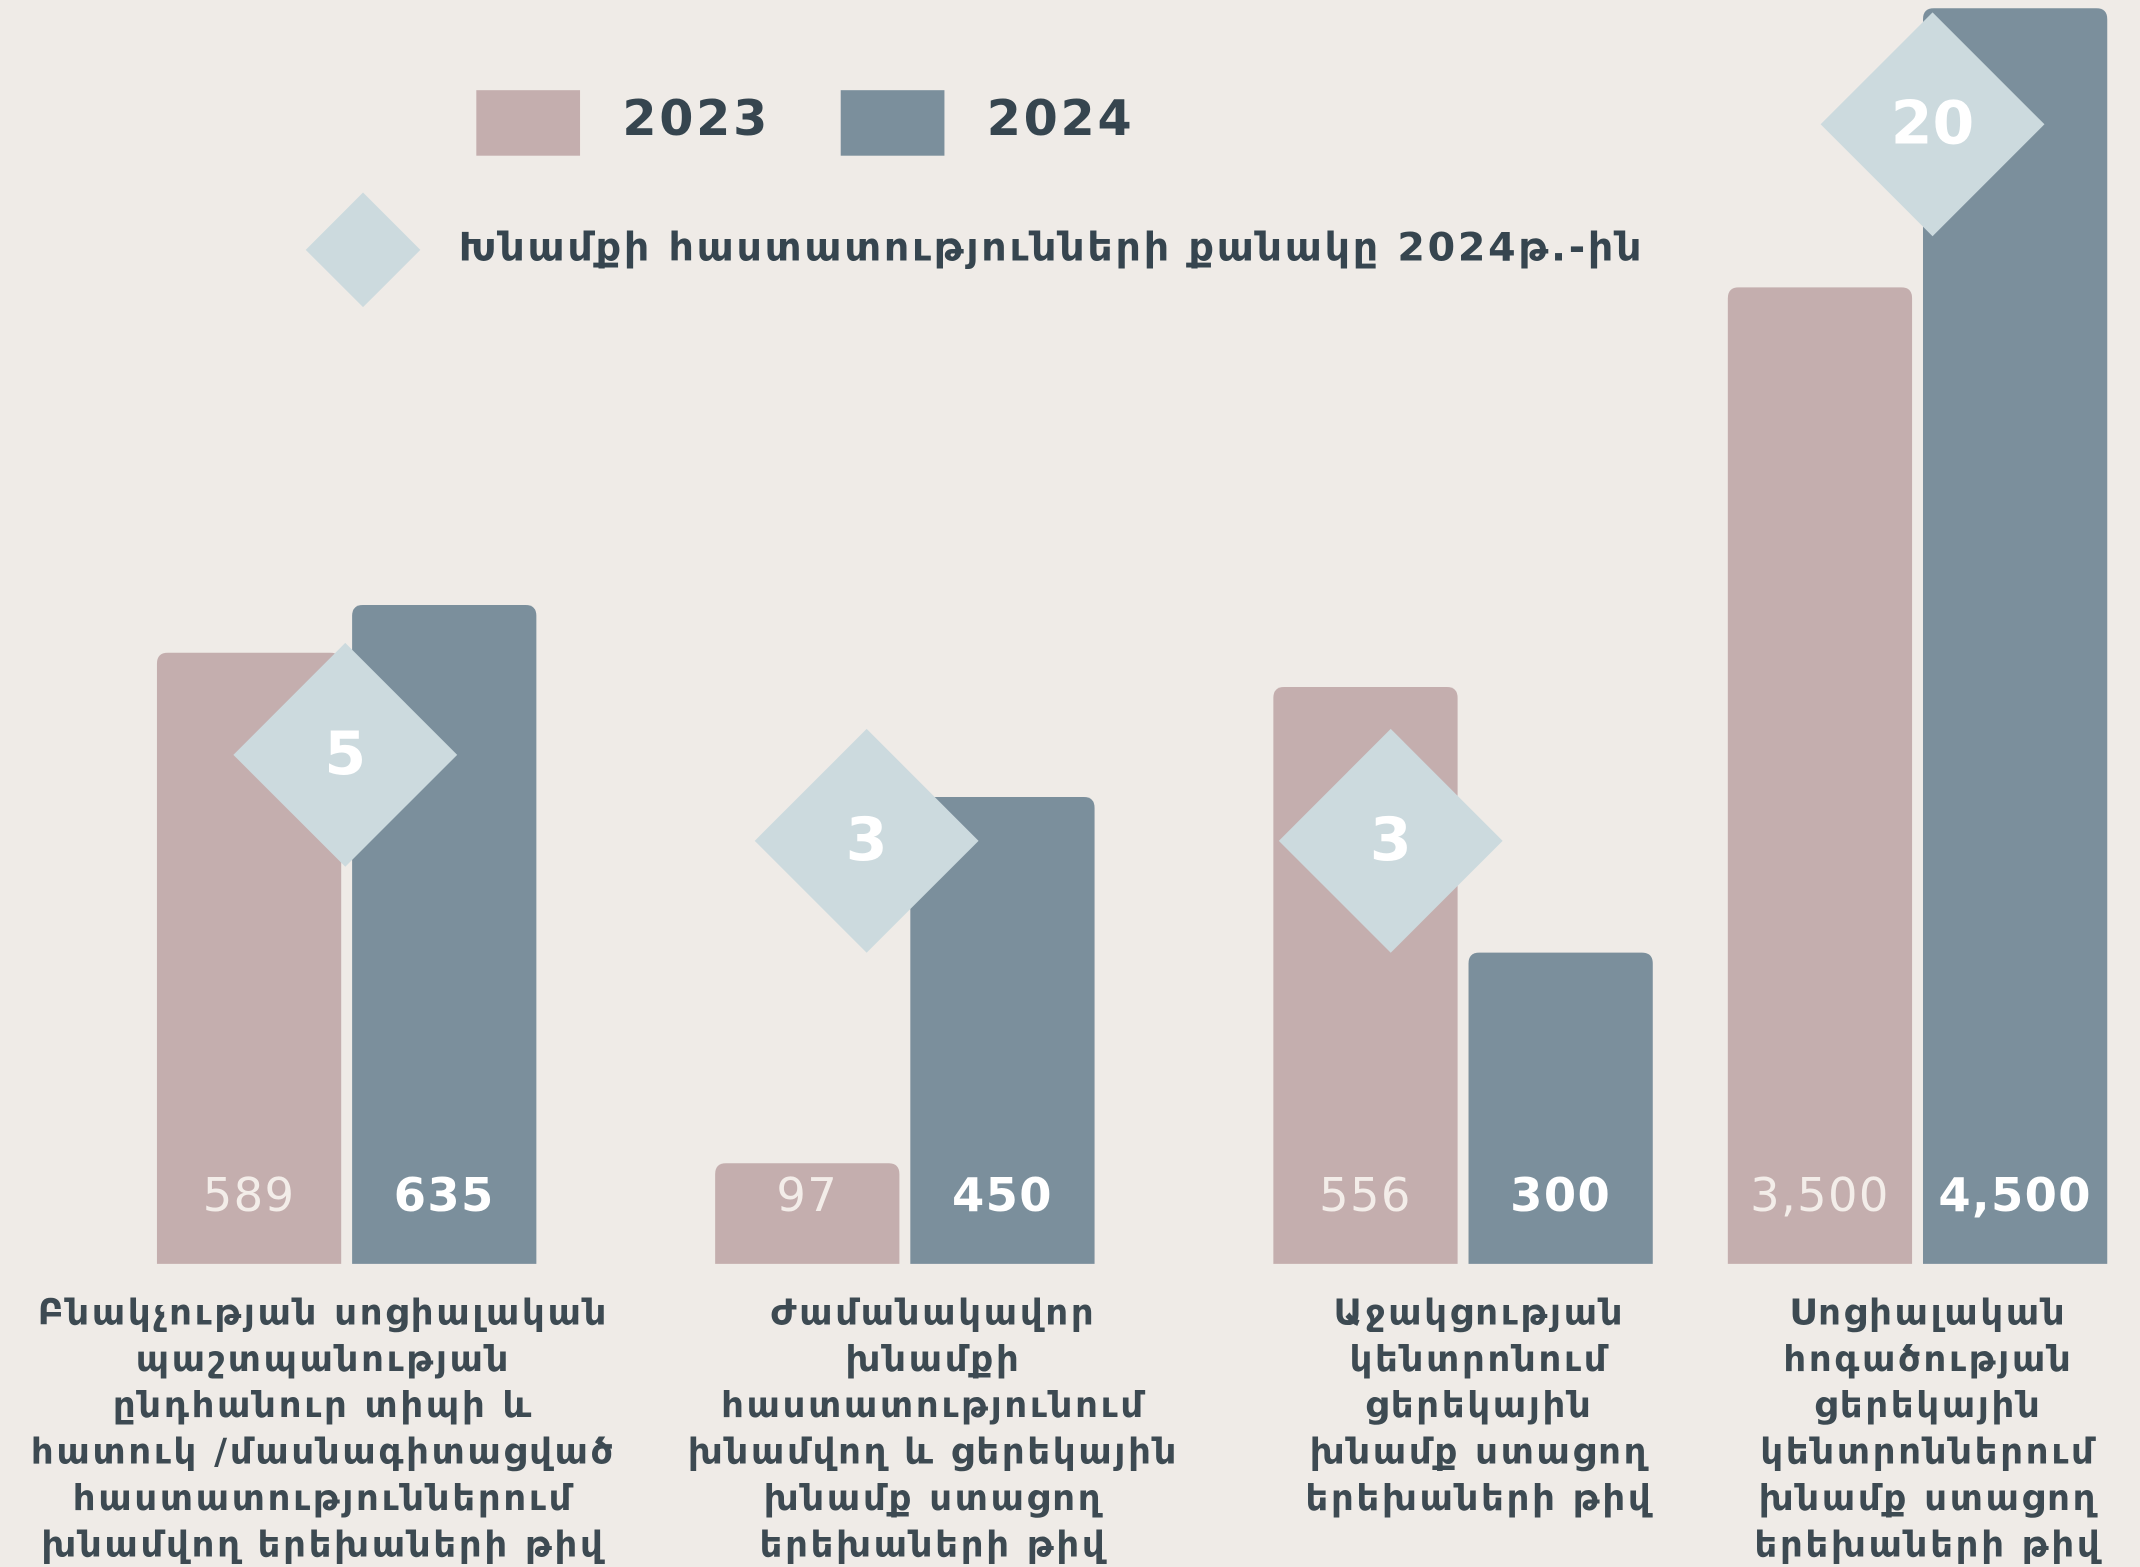 The image size is (2140, 1567). I want to click on category-label: խնամվող և ցերեկային, so click(933, 1452).